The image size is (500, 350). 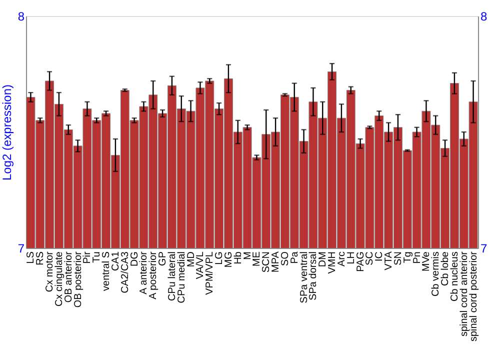 I want to click on y2-tick-label: 8, so click(x=484, y=17).